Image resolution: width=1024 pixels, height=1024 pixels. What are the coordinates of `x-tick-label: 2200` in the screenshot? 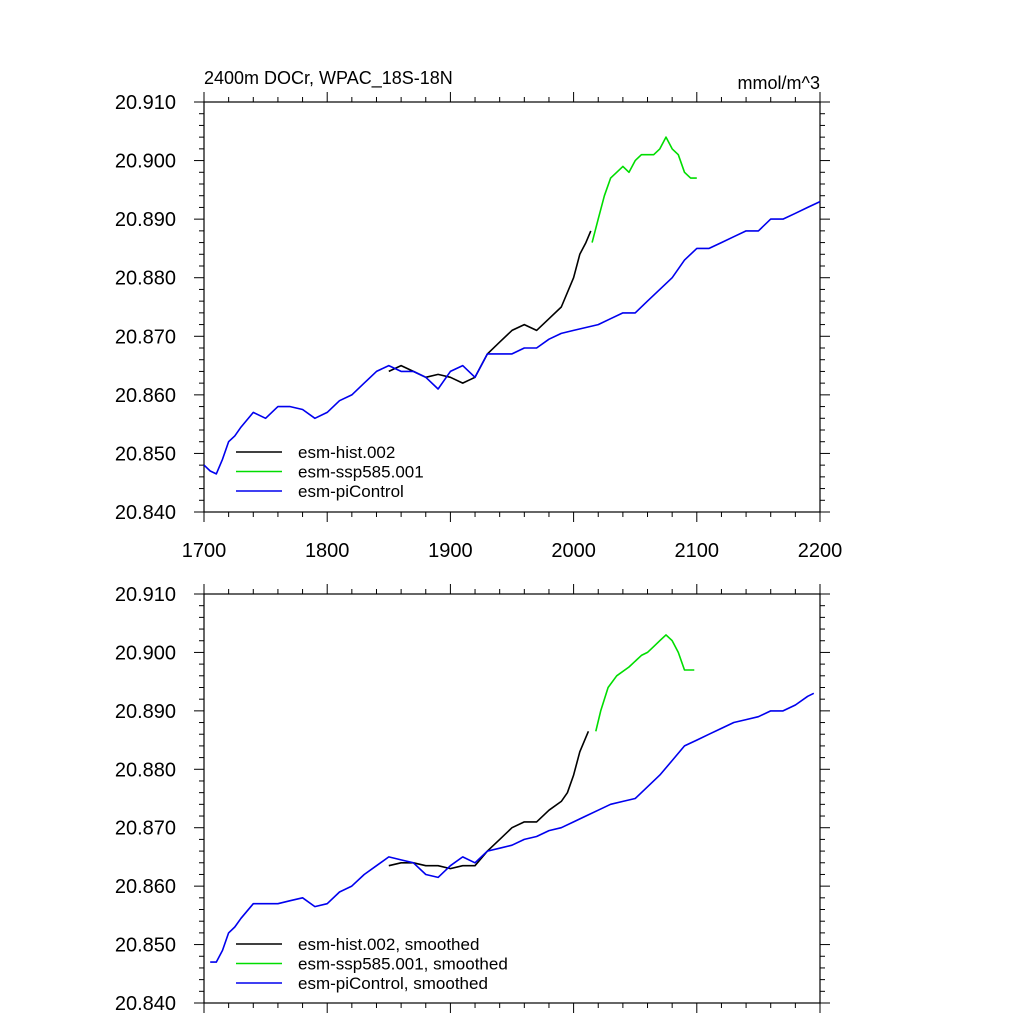 It's located at (820, 551).